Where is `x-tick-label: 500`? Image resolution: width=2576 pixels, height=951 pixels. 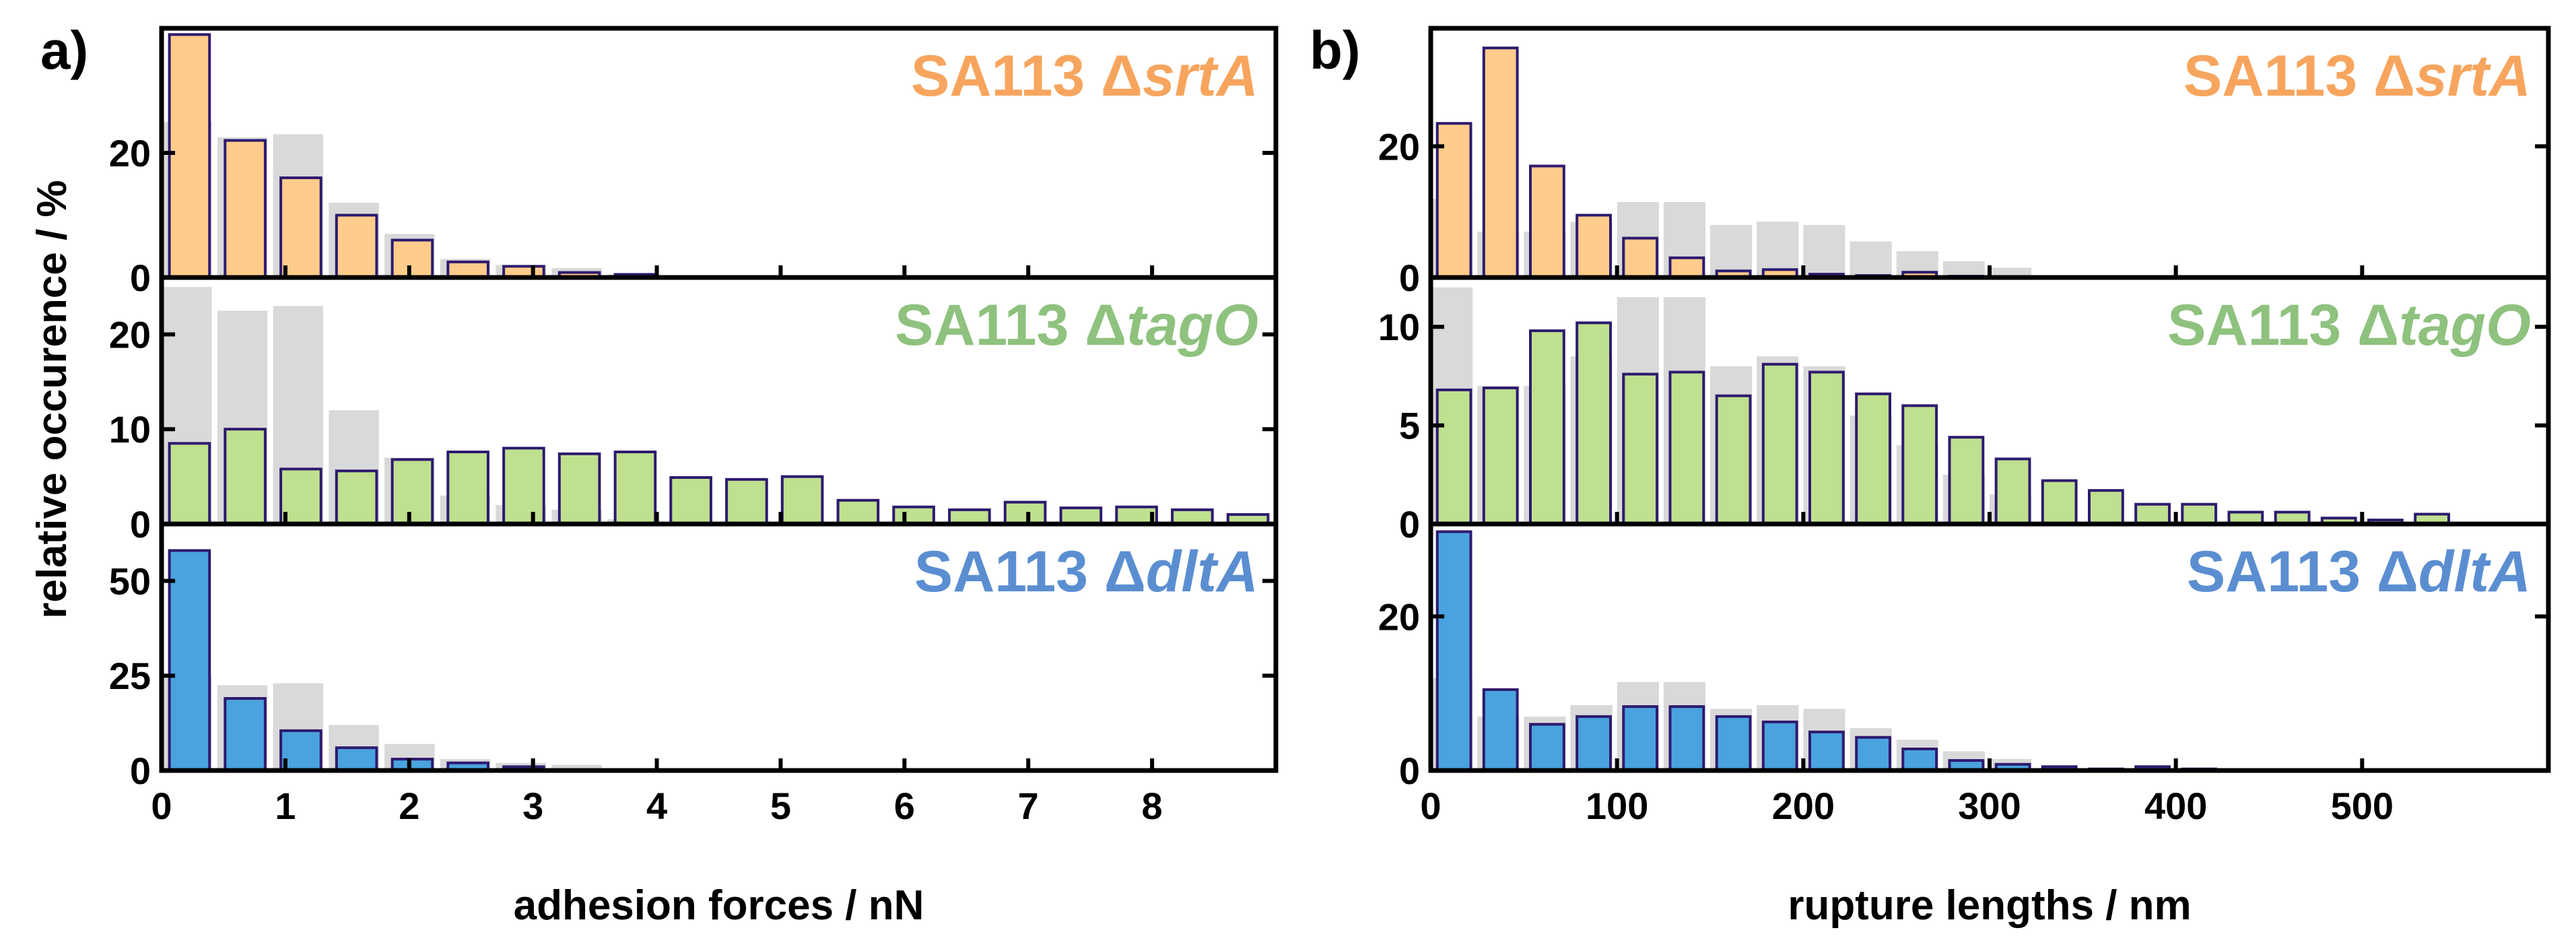 x-tick-label: 500 is located at coordinates (2362, 806).